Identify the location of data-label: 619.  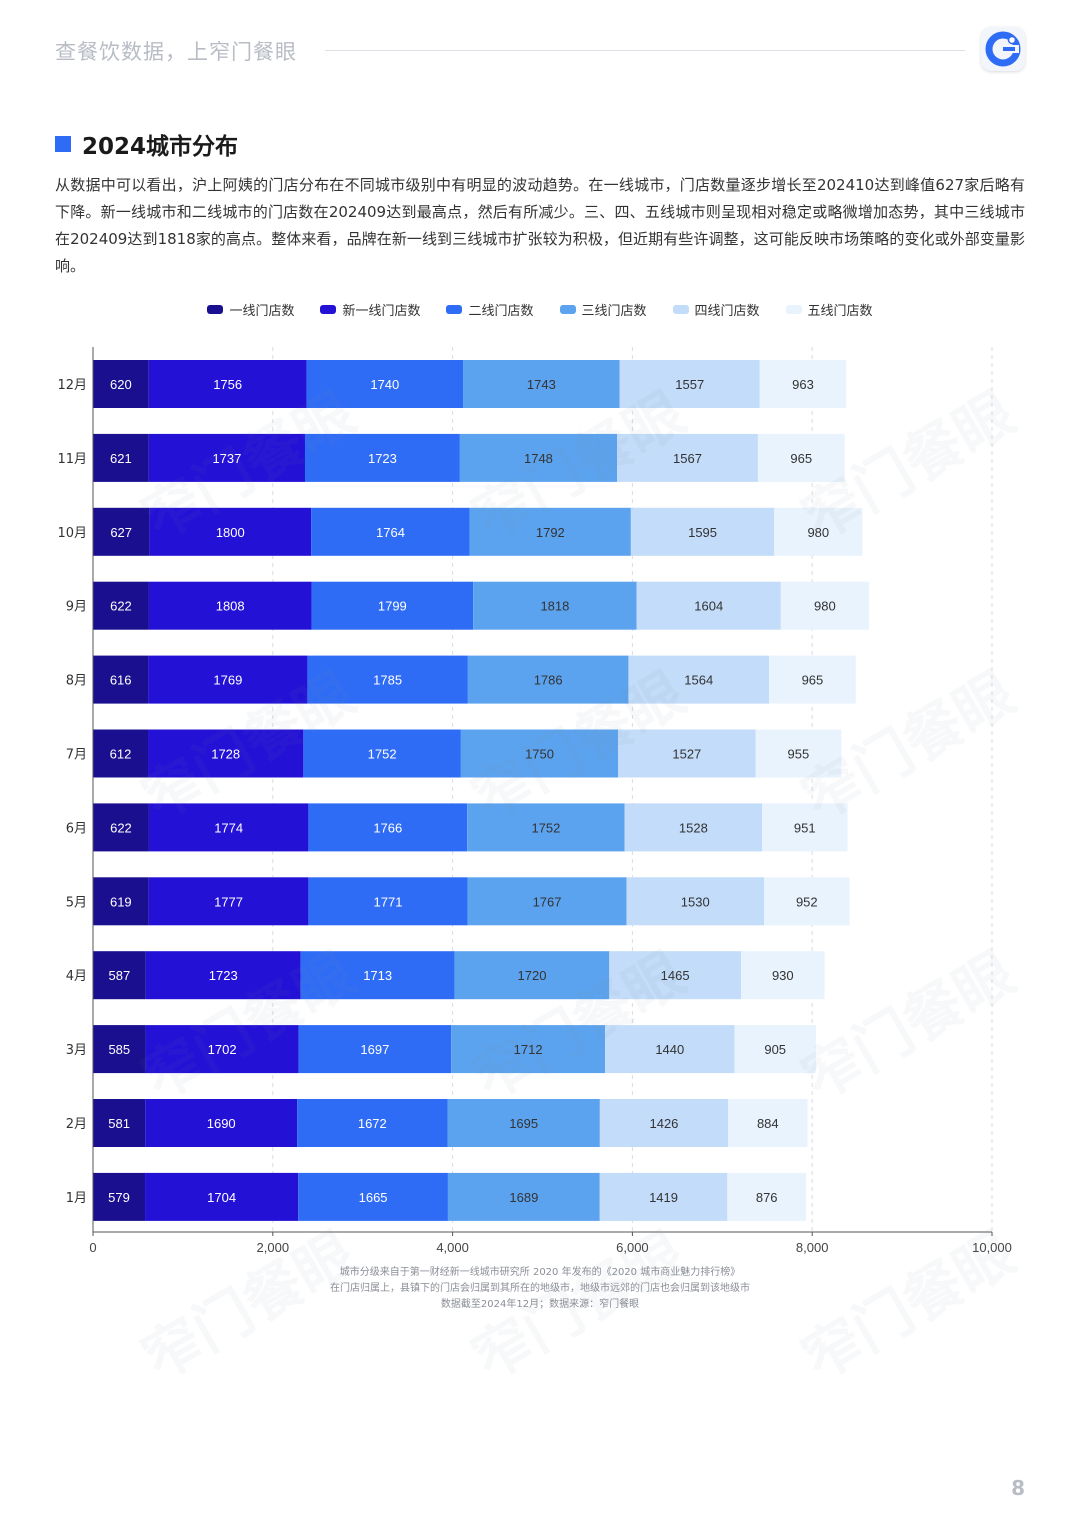
(121, 901).